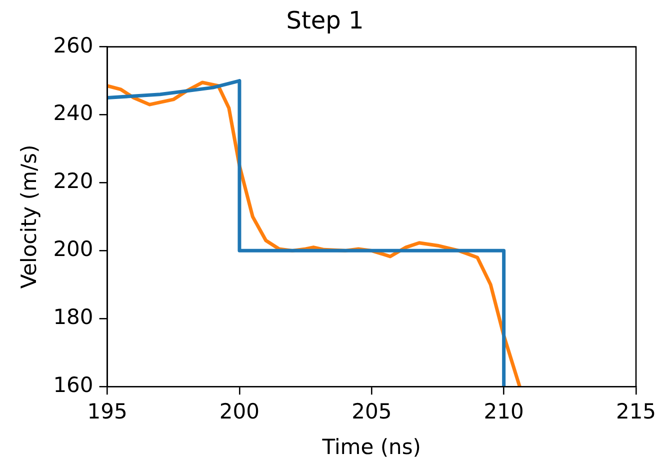 This screenshot has height=471, width=666. I want to click on y-tick-label: 160, so click(73, 385).